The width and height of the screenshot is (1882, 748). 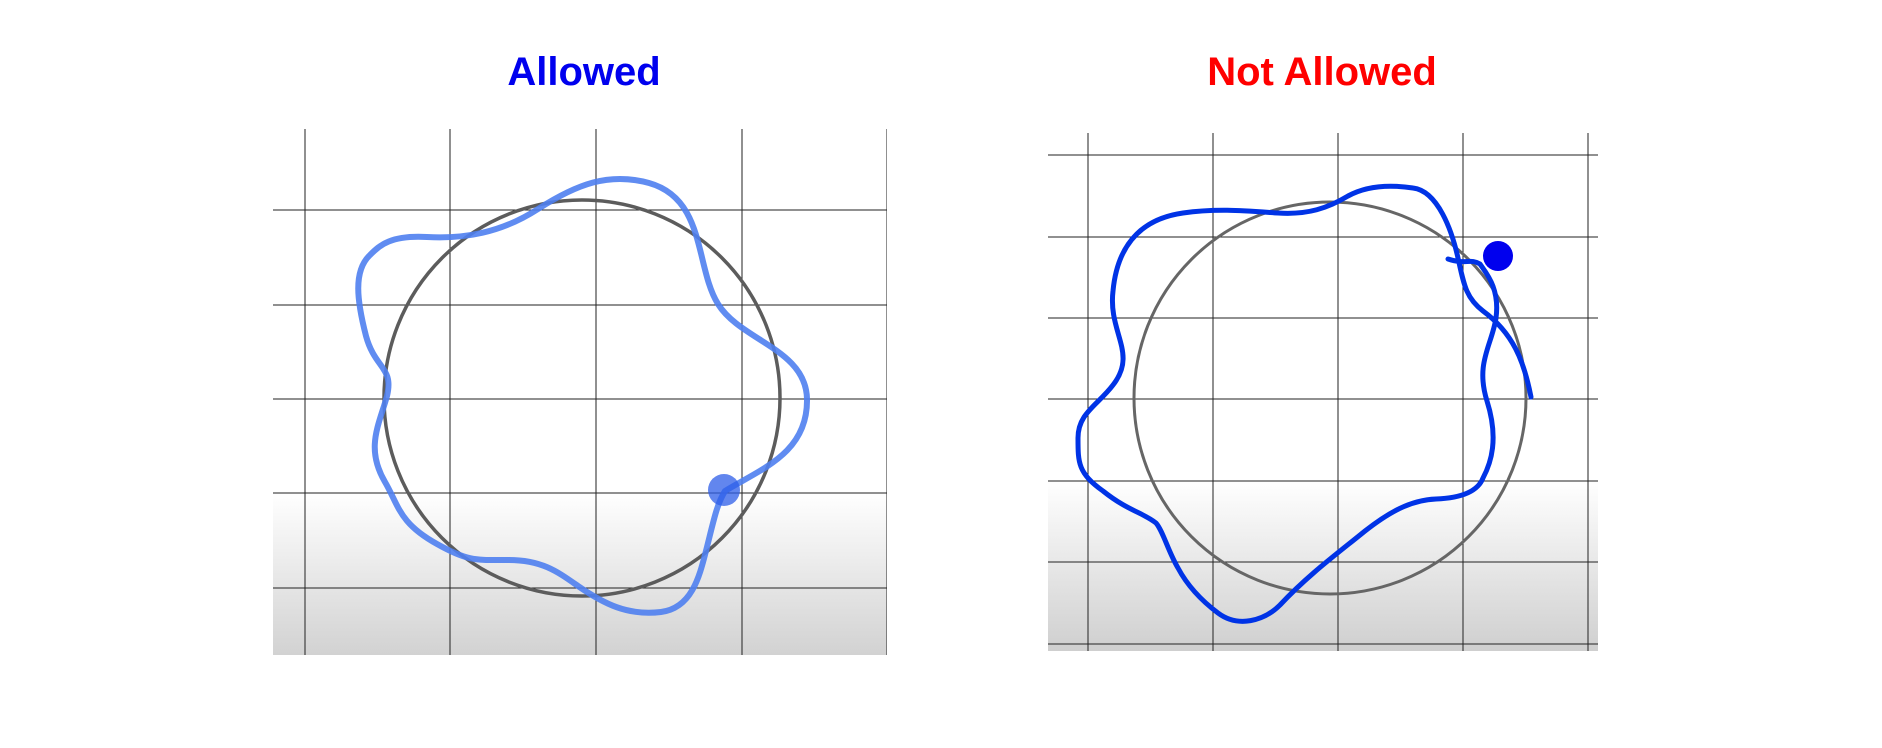 I want to click on not-allowed-wavy-path, so click(x=1304, y=403).